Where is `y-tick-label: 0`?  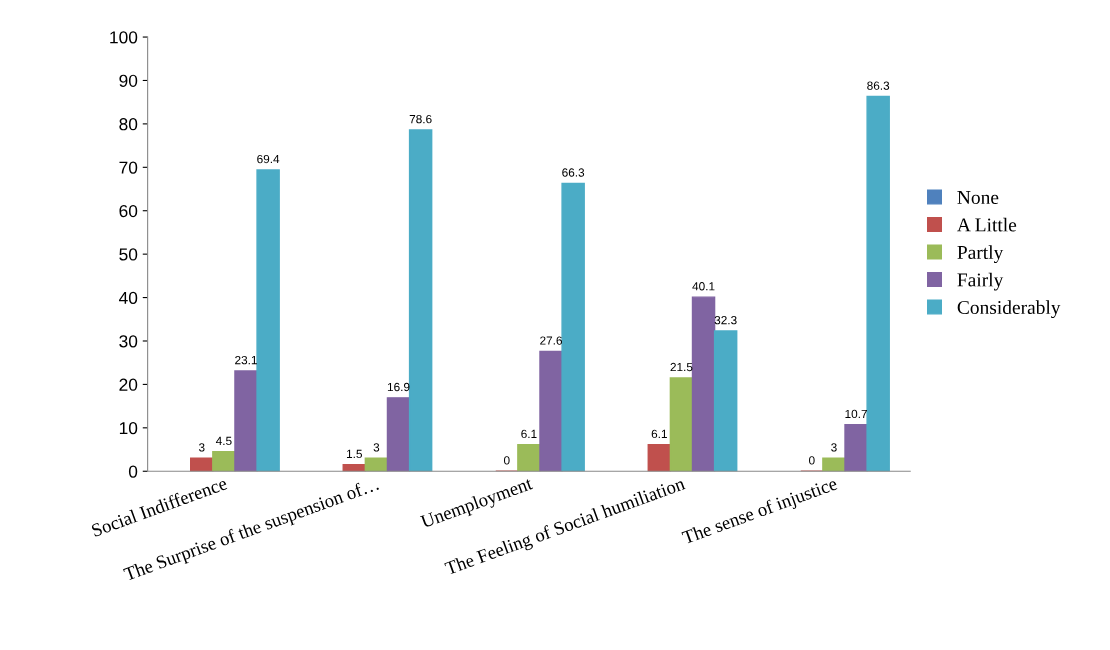 y-tick-label: 0 is located at coordinates (133, 471).